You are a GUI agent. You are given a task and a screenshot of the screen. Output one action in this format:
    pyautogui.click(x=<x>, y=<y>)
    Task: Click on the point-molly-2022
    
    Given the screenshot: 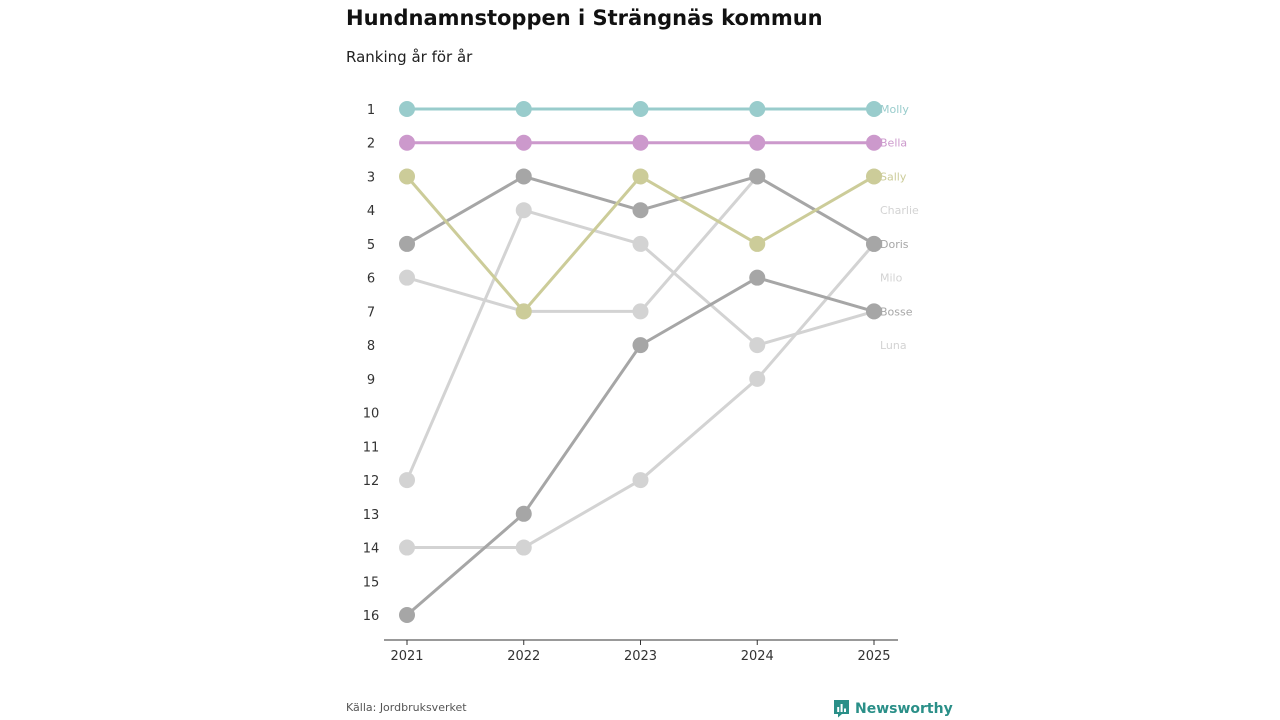 What is the action you would take?
    pyautogui.click(x=523, y=109)
    